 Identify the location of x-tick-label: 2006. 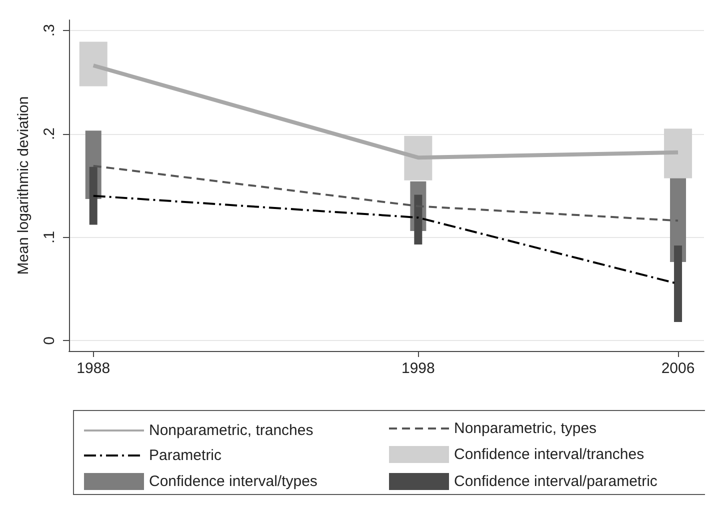
(678, 368).